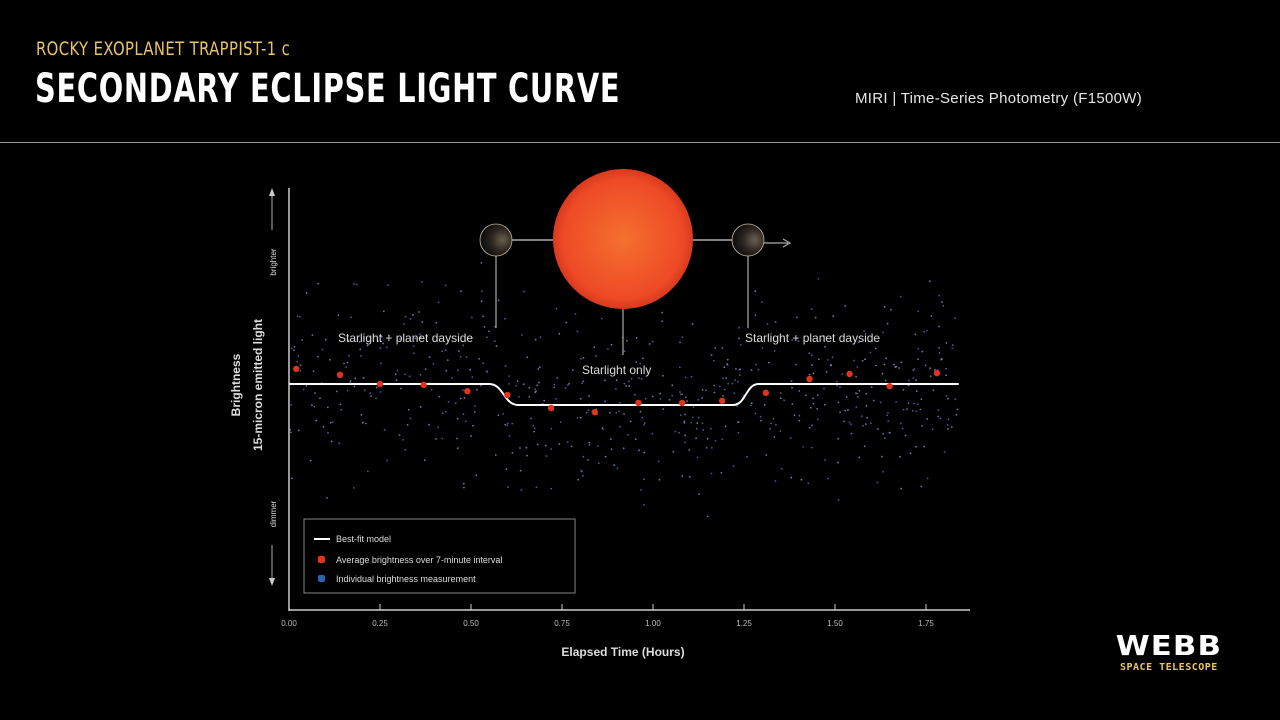  What do you see at coordinates (272, 582) in the screenshot?
I see `dimmer-arrowhead-icon` at bounding box center [272, 582].